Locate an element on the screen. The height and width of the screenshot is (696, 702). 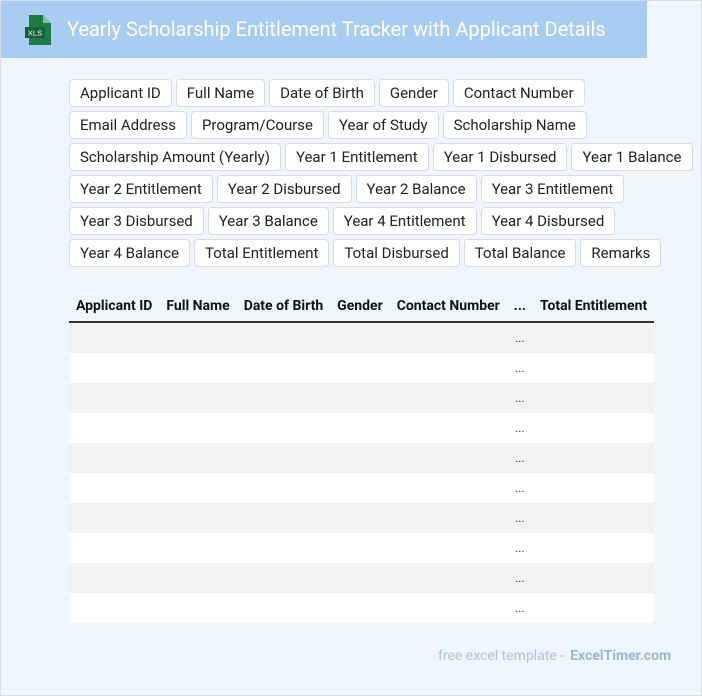
column-header: Total Entitlement is located at coordinates (593, 307).